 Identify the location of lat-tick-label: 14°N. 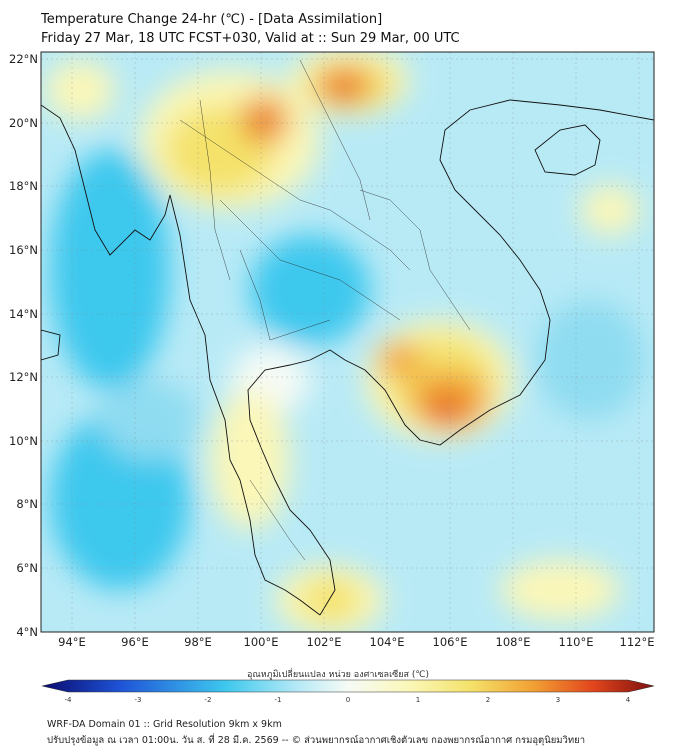
(23, 314).